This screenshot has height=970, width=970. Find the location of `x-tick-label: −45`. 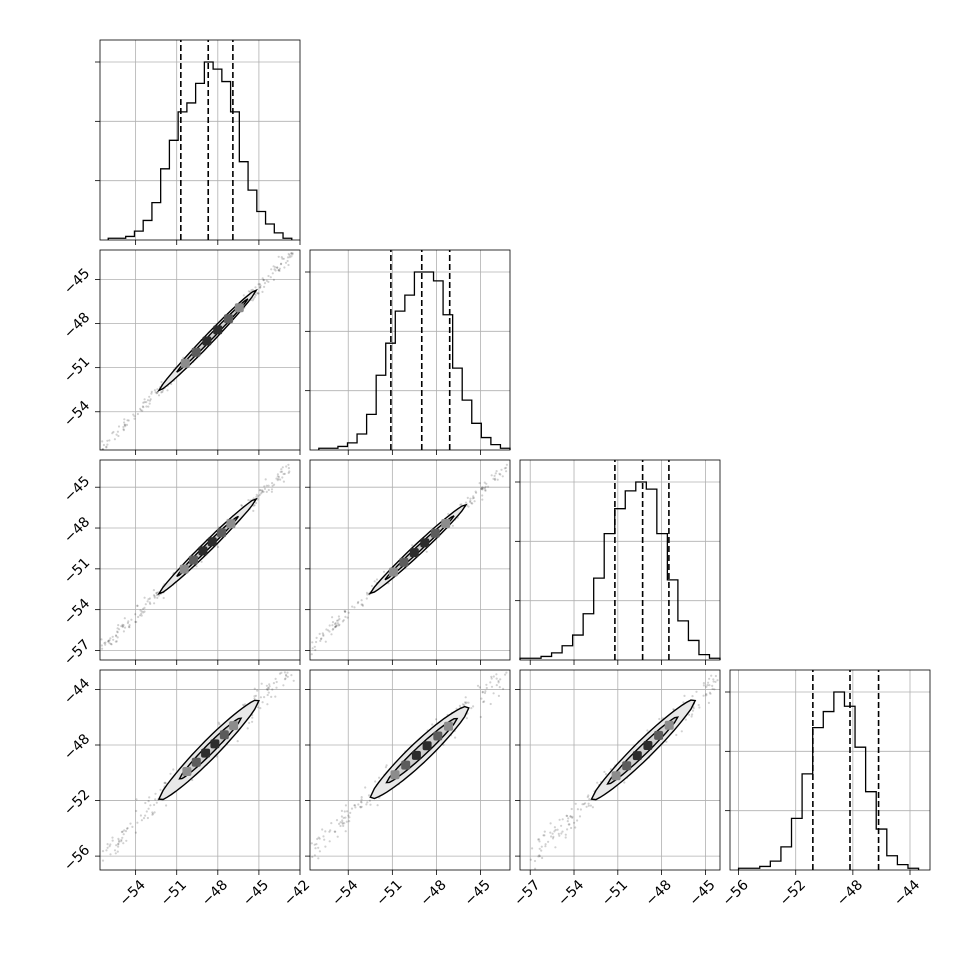

x-tick-label: −45 is located at coordinates (702, 893).